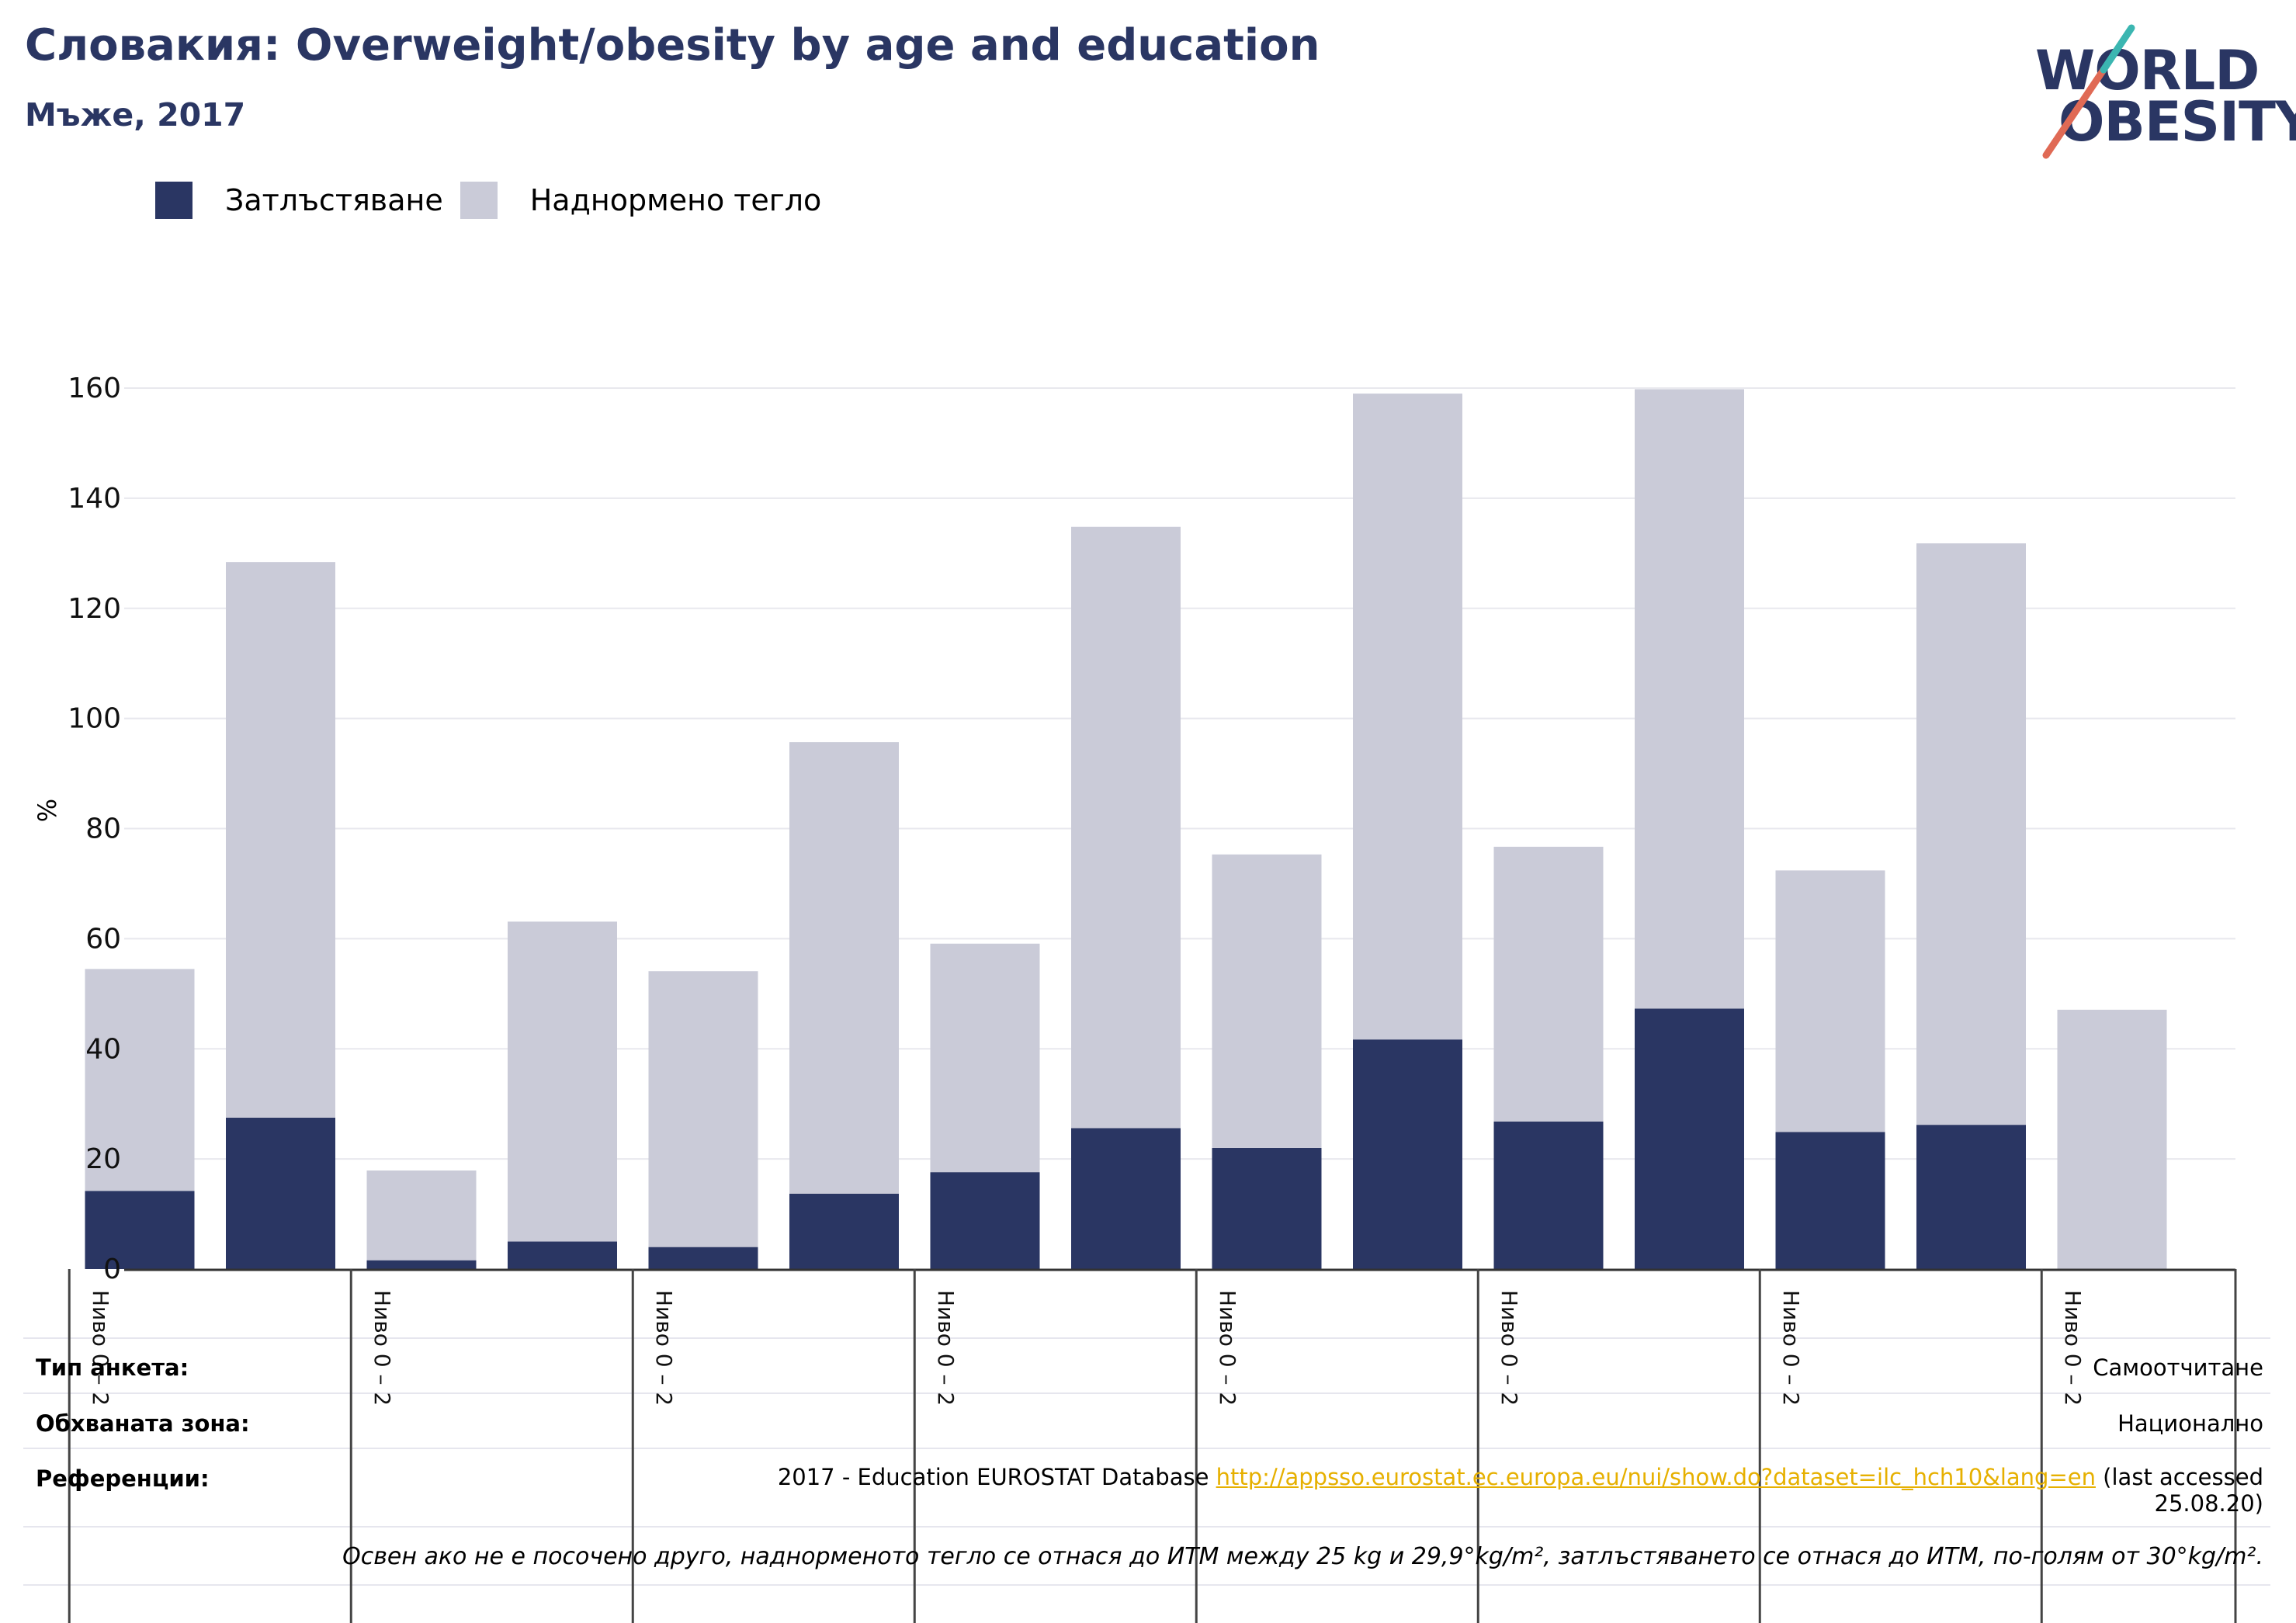 Image resolution: width=2296 pixels, height=1623 pixels. I want to click on legend-item-overweight: Наднормено тегло, so click(641, 200).